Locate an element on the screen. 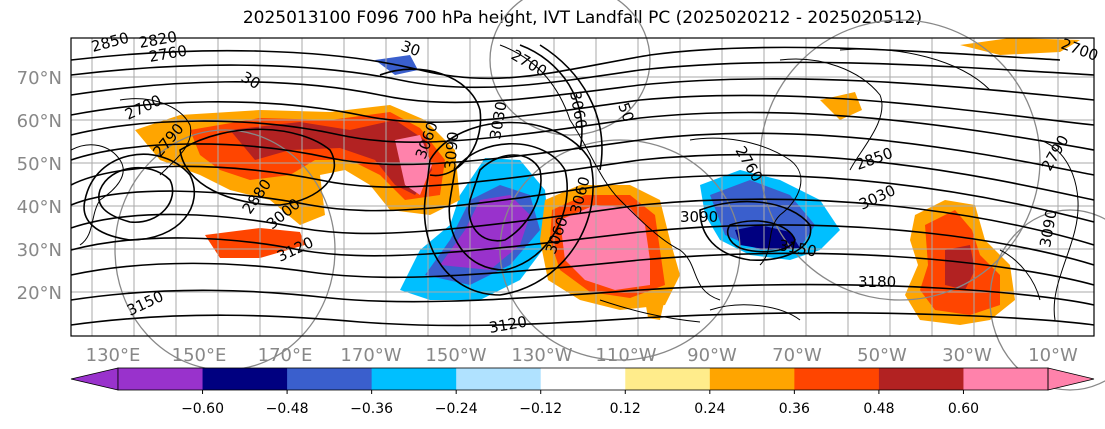 The height and width of the screenshot is (429, 1105). colorbar-extend-low is located at coordinates (94, 379).